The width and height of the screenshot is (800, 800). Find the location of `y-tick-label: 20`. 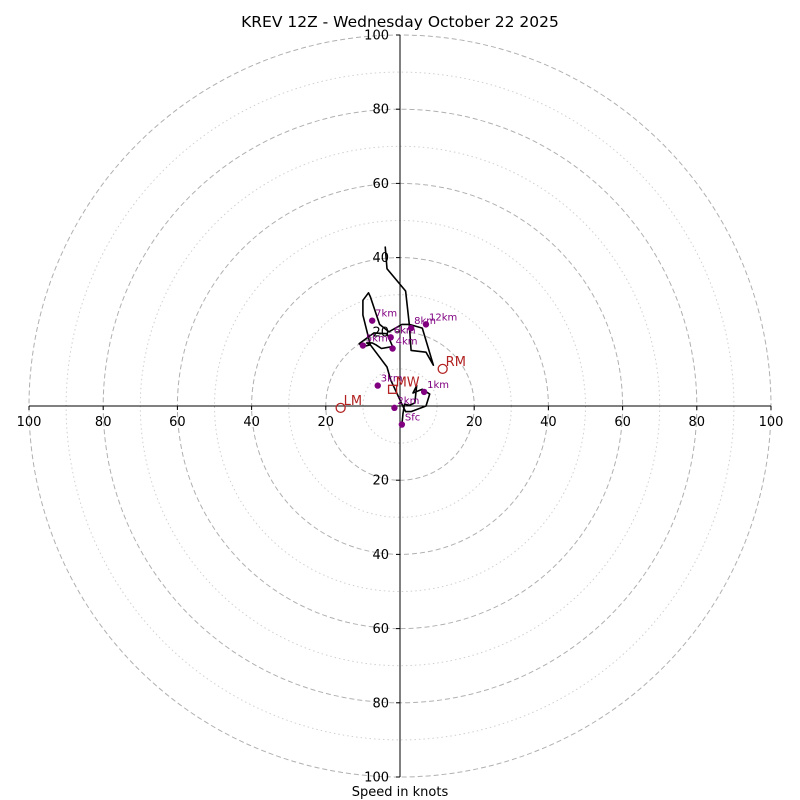

y-tick-label: 20 is located at coordinates (380, 481).